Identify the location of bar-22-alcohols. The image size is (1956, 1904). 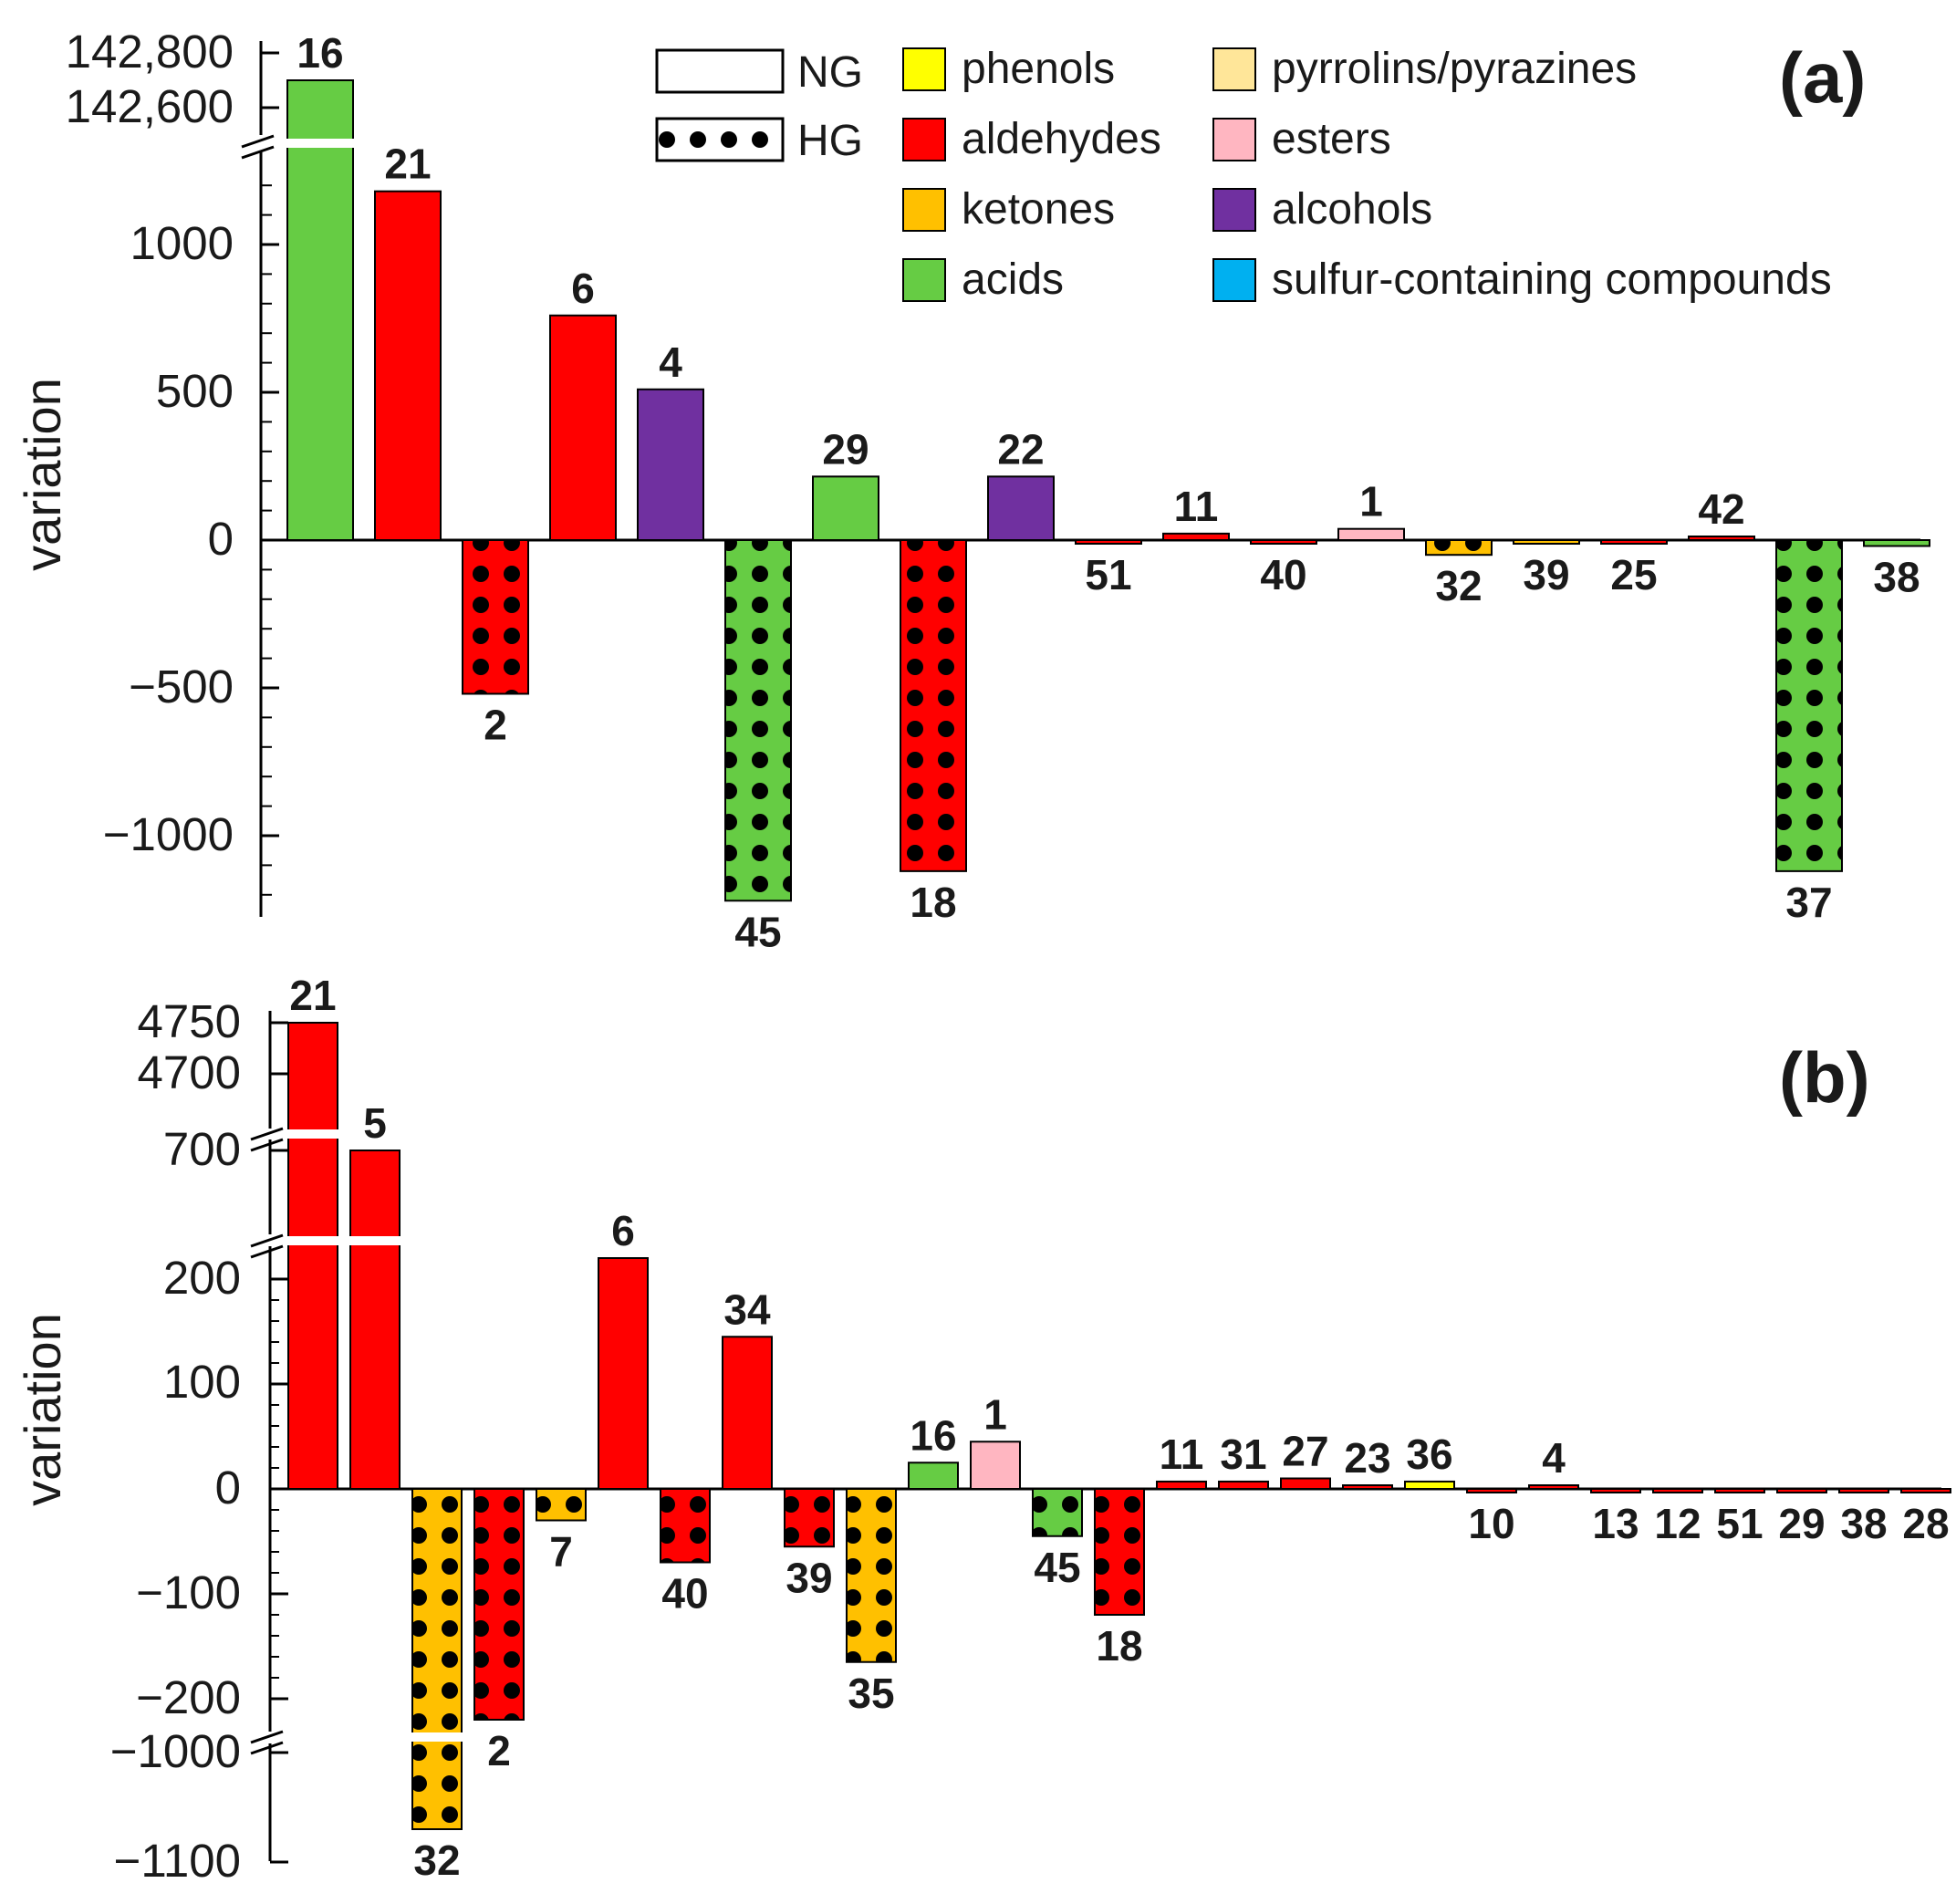
(1021, 509).